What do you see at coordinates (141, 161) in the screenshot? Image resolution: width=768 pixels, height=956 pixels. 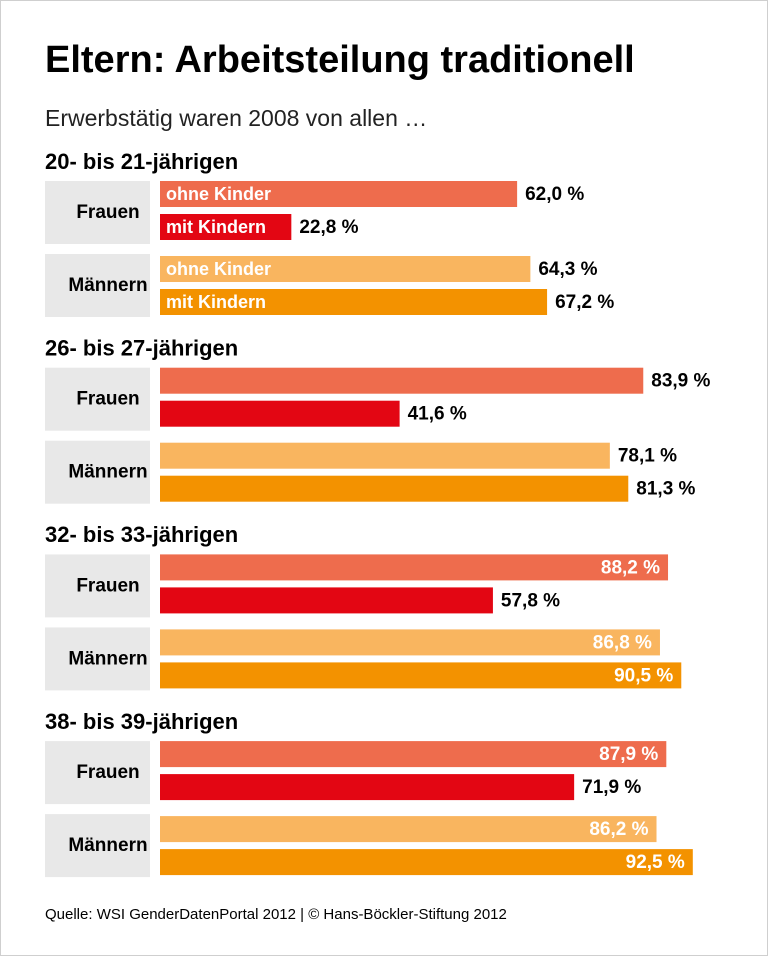 I see `group-label: 20- bis 21-jährigen` at bounding box center [141, 161].